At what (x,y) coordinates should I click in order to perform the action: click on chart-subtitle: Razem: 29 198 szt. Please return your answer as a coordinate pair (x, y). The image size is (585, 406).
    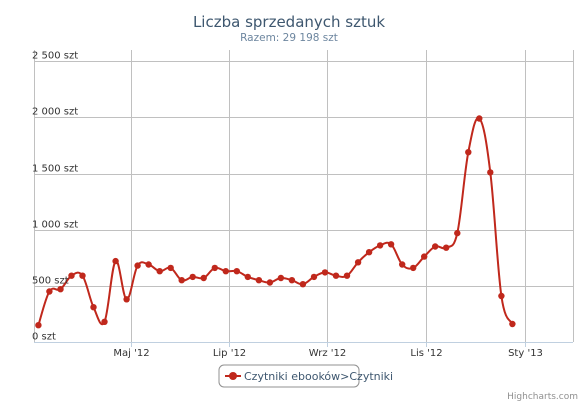
    Looking at the image, I should click on (289, 38).